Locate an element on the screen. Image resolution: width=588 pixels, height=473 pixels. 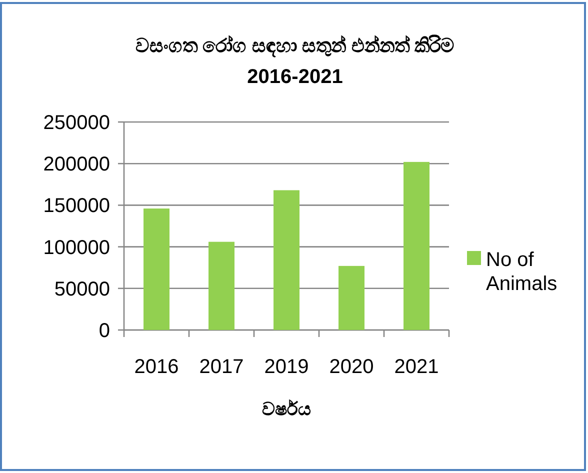
x-tick-label: 2021 is located at coordinates (416, 367).